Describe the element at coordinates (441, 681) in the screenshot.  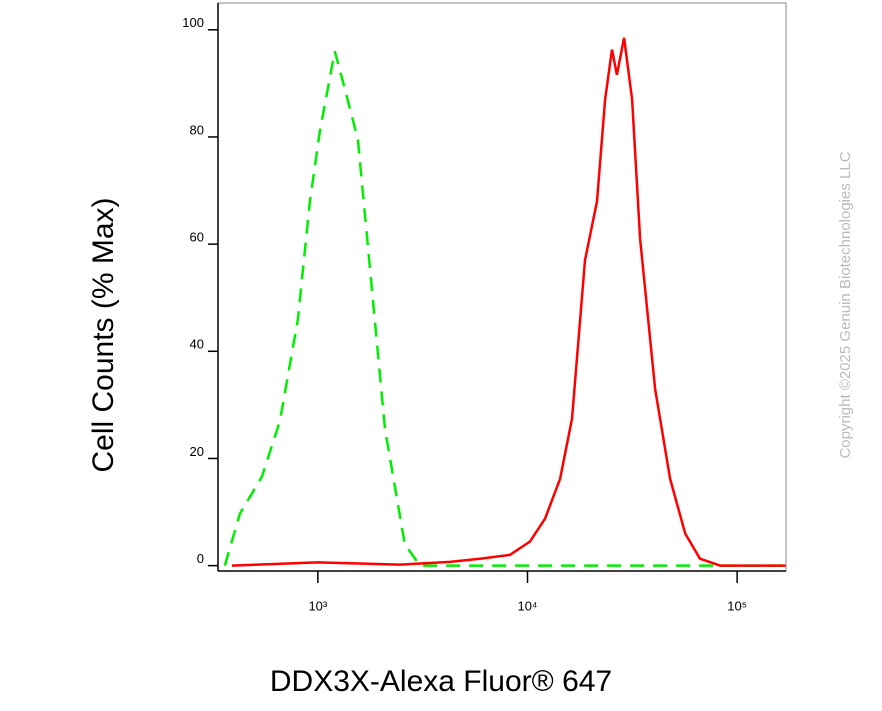
I see `x-axis-label: DDX3X-Alexa Fluor® 647` at that location.